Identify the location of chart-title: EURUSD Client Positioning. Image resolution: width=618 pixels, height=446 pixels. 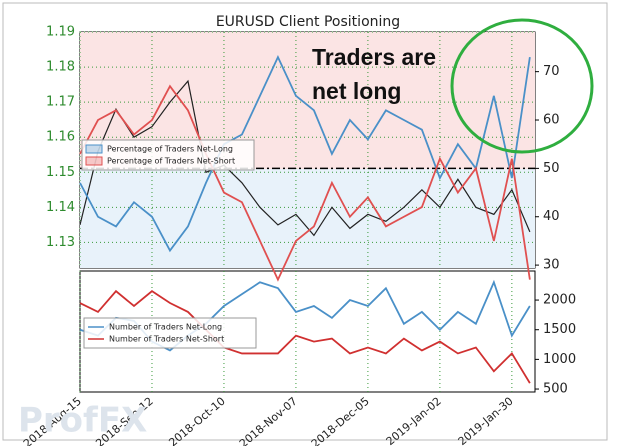
(308, 22).